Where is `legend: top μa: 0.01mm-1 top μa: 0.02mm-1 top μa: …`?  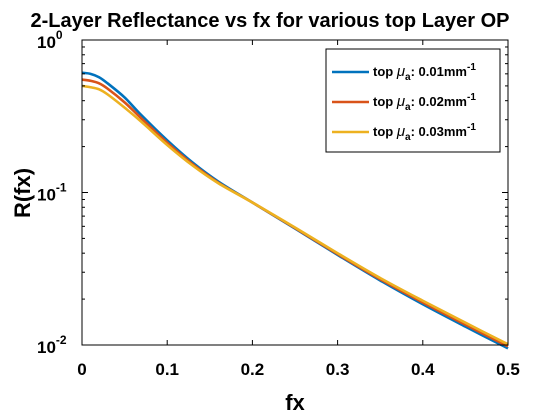
legend: top μa: 0.01mm-1 top μa: 0.02mm-1 top μa: … is located at coordinates (413, 100).